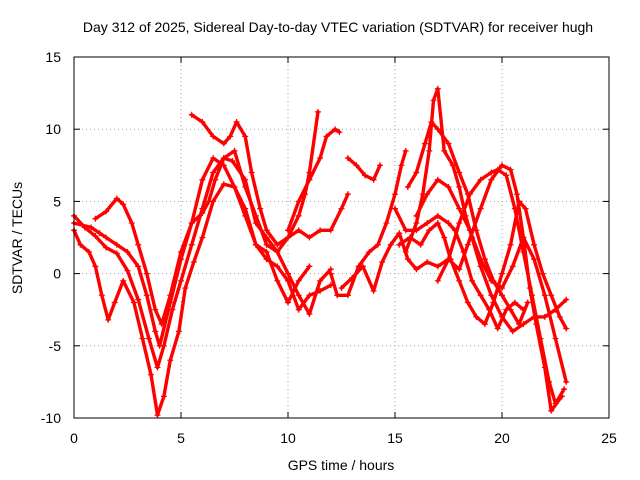  I want to click on x-tick-label: 25, so click(609, 438).